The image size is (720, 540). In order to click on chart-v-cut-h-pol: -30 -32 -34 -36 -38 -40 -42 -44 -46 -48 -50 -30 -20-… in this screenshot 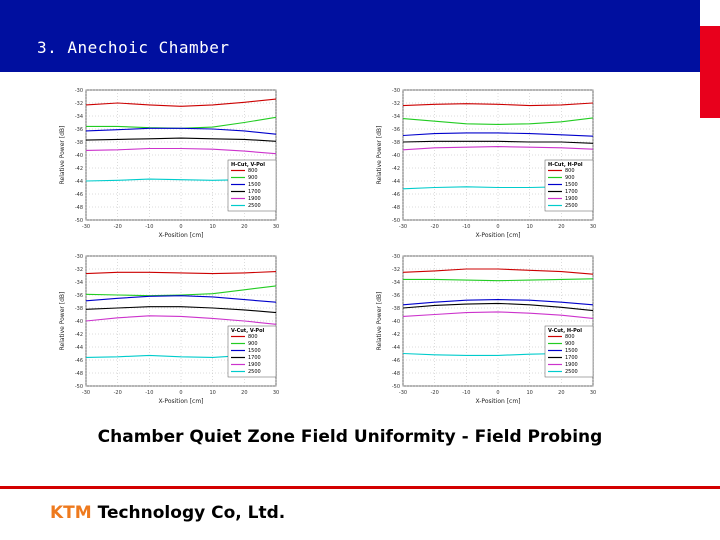, I will do `click(490, 331)`.